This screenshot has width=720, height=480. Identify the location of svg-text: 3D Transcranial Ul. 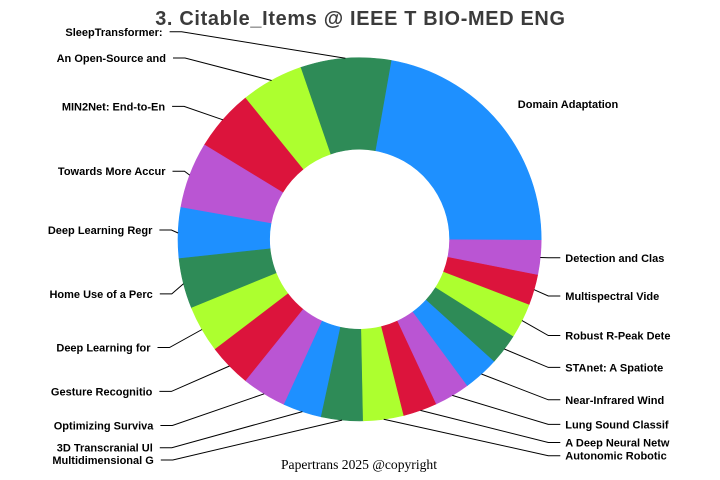
(105, 449).